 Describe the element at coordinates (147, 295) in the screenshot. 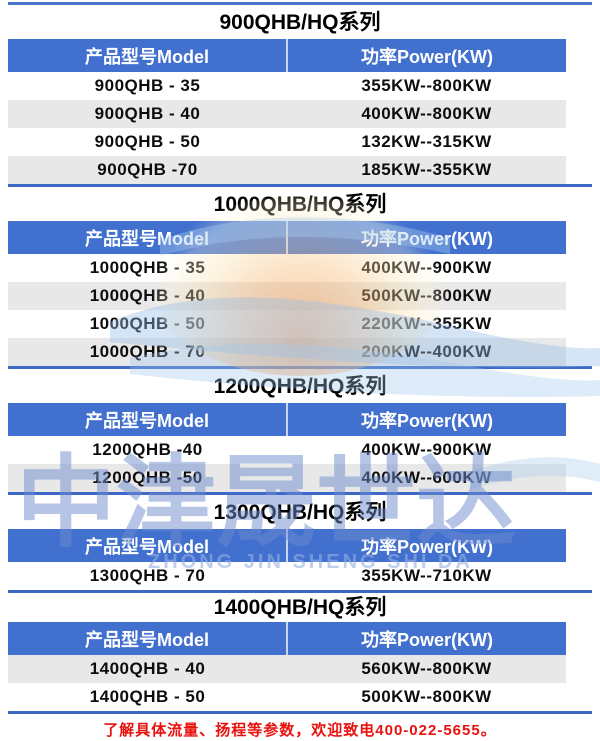

I see `model-cell: 1000QHB - 40` at that location.